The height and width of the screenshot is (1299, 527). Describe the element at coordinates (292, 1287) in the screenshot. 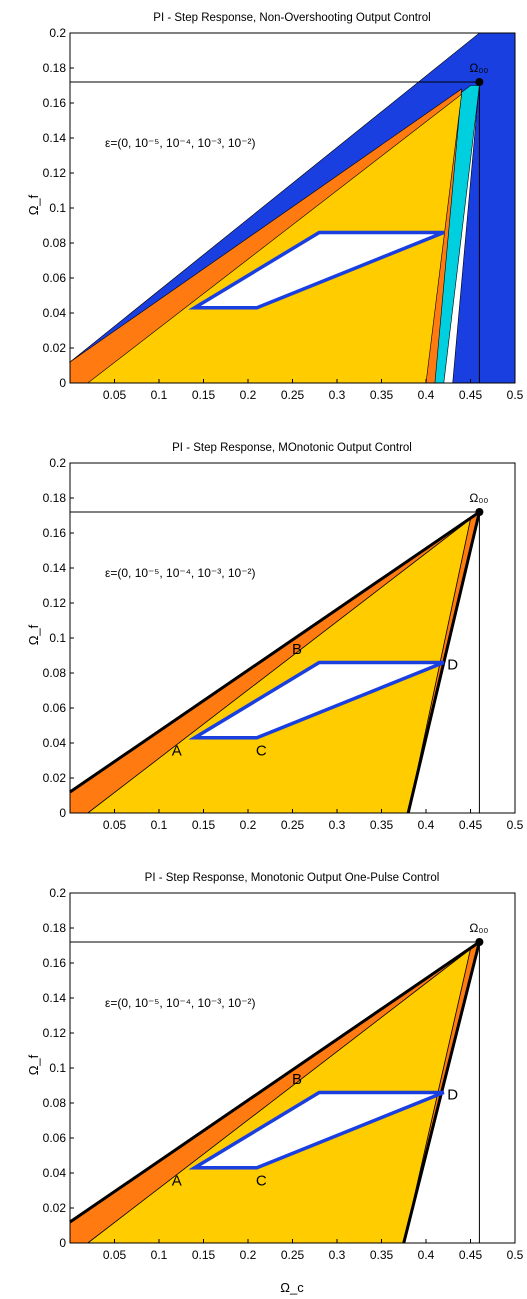

I see `x-axis-label: Ω_c` at that location.